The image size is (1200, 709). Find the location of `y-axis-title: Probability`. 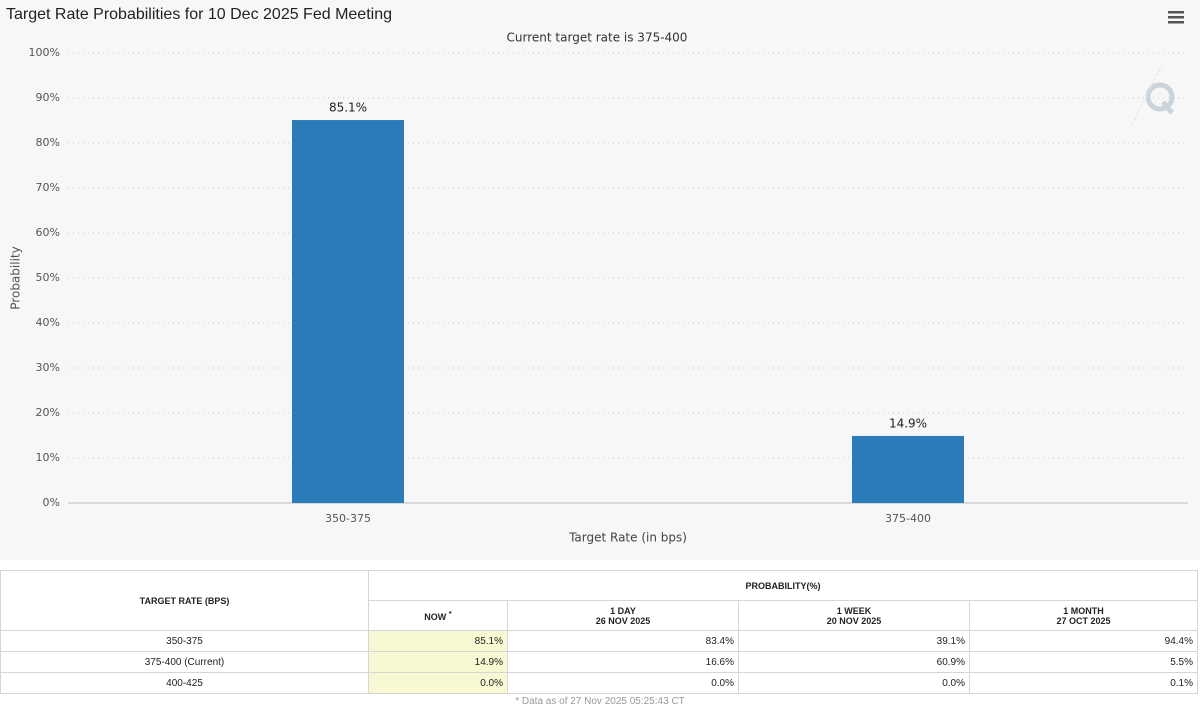

y-axis-title: Probability is located at coordinates (16, 277).